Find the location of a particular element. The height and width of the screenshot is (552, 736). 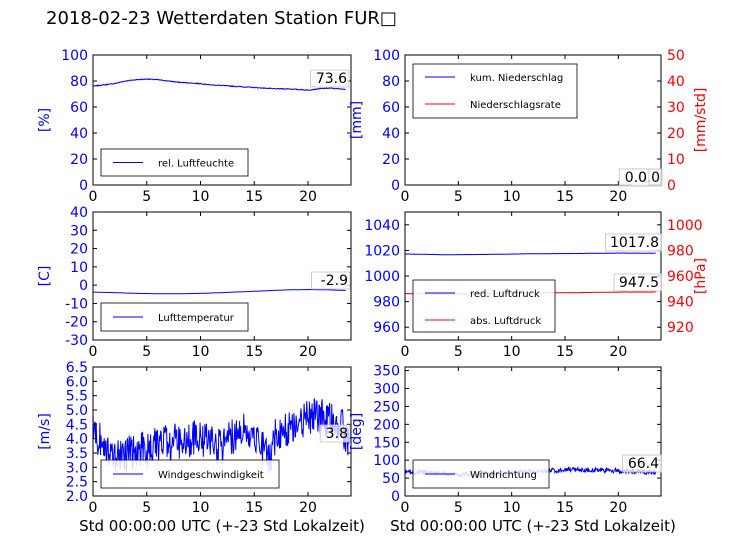

value-label-5-0: 66.4 is located at coordinates (643, 464).